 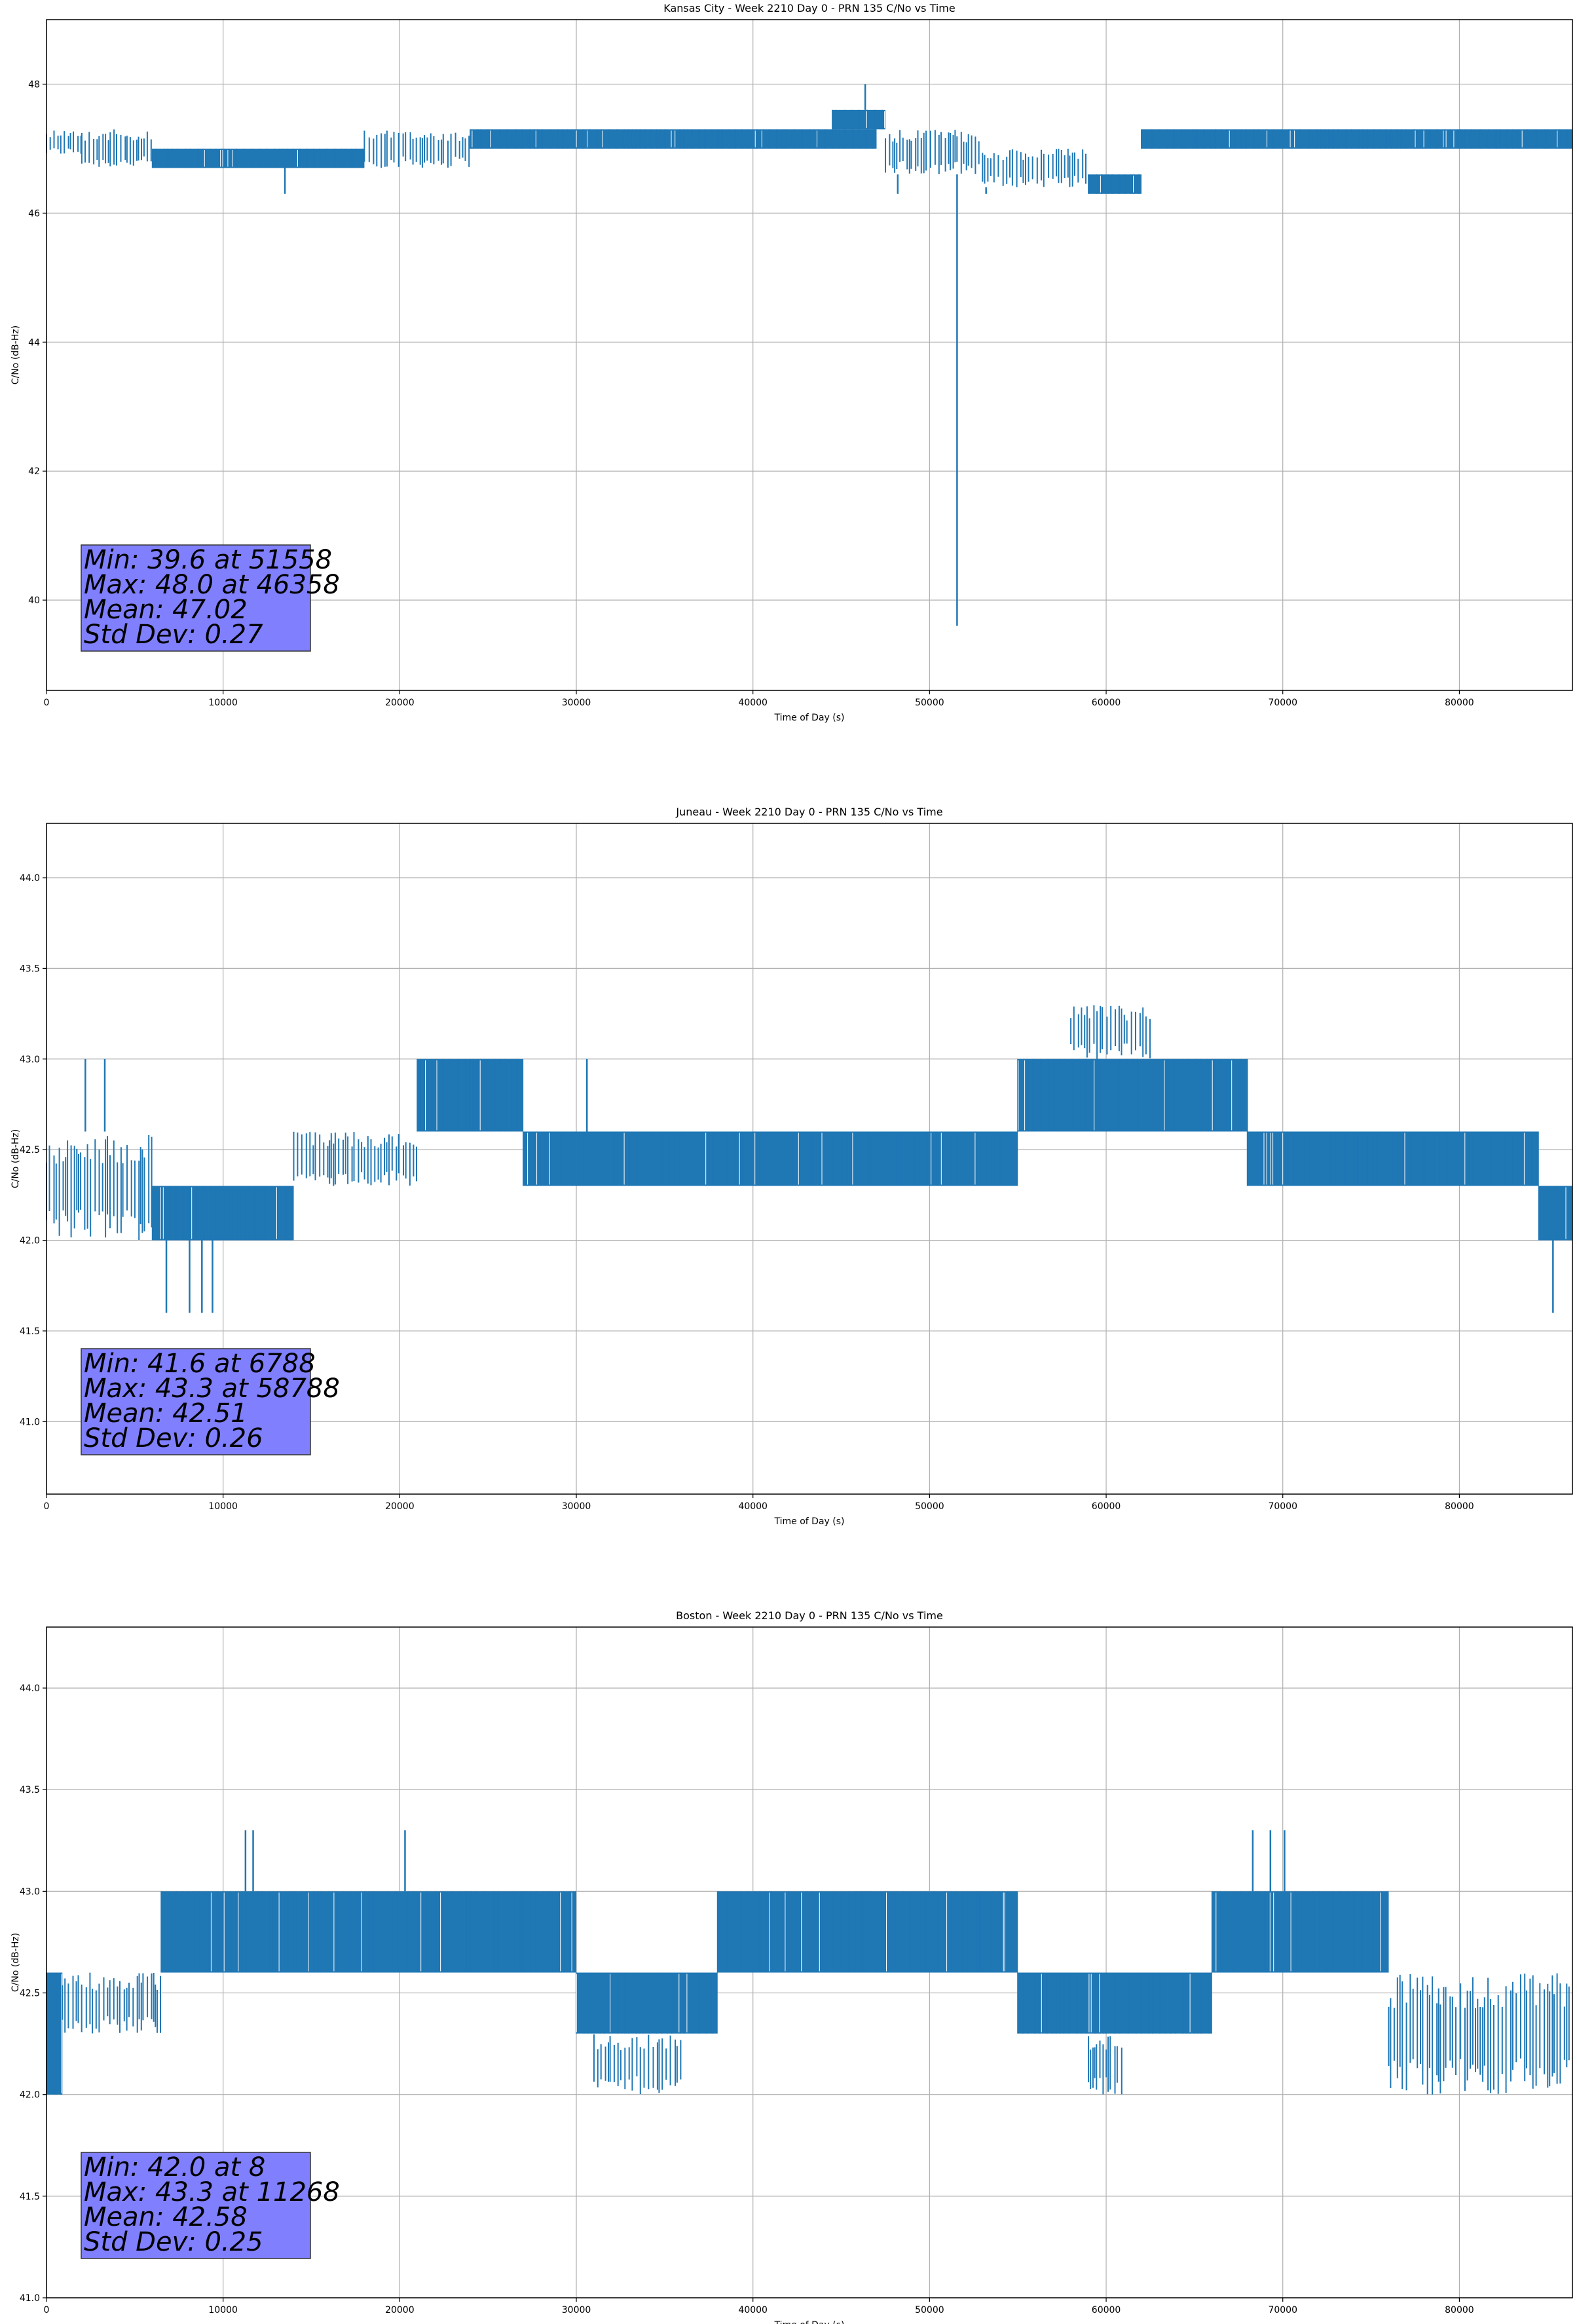 What do you see at coordinates (166, 2217) in the screenshot?
I see `stats-line: Mean: 42.58` at bounding box center [166, 2217].